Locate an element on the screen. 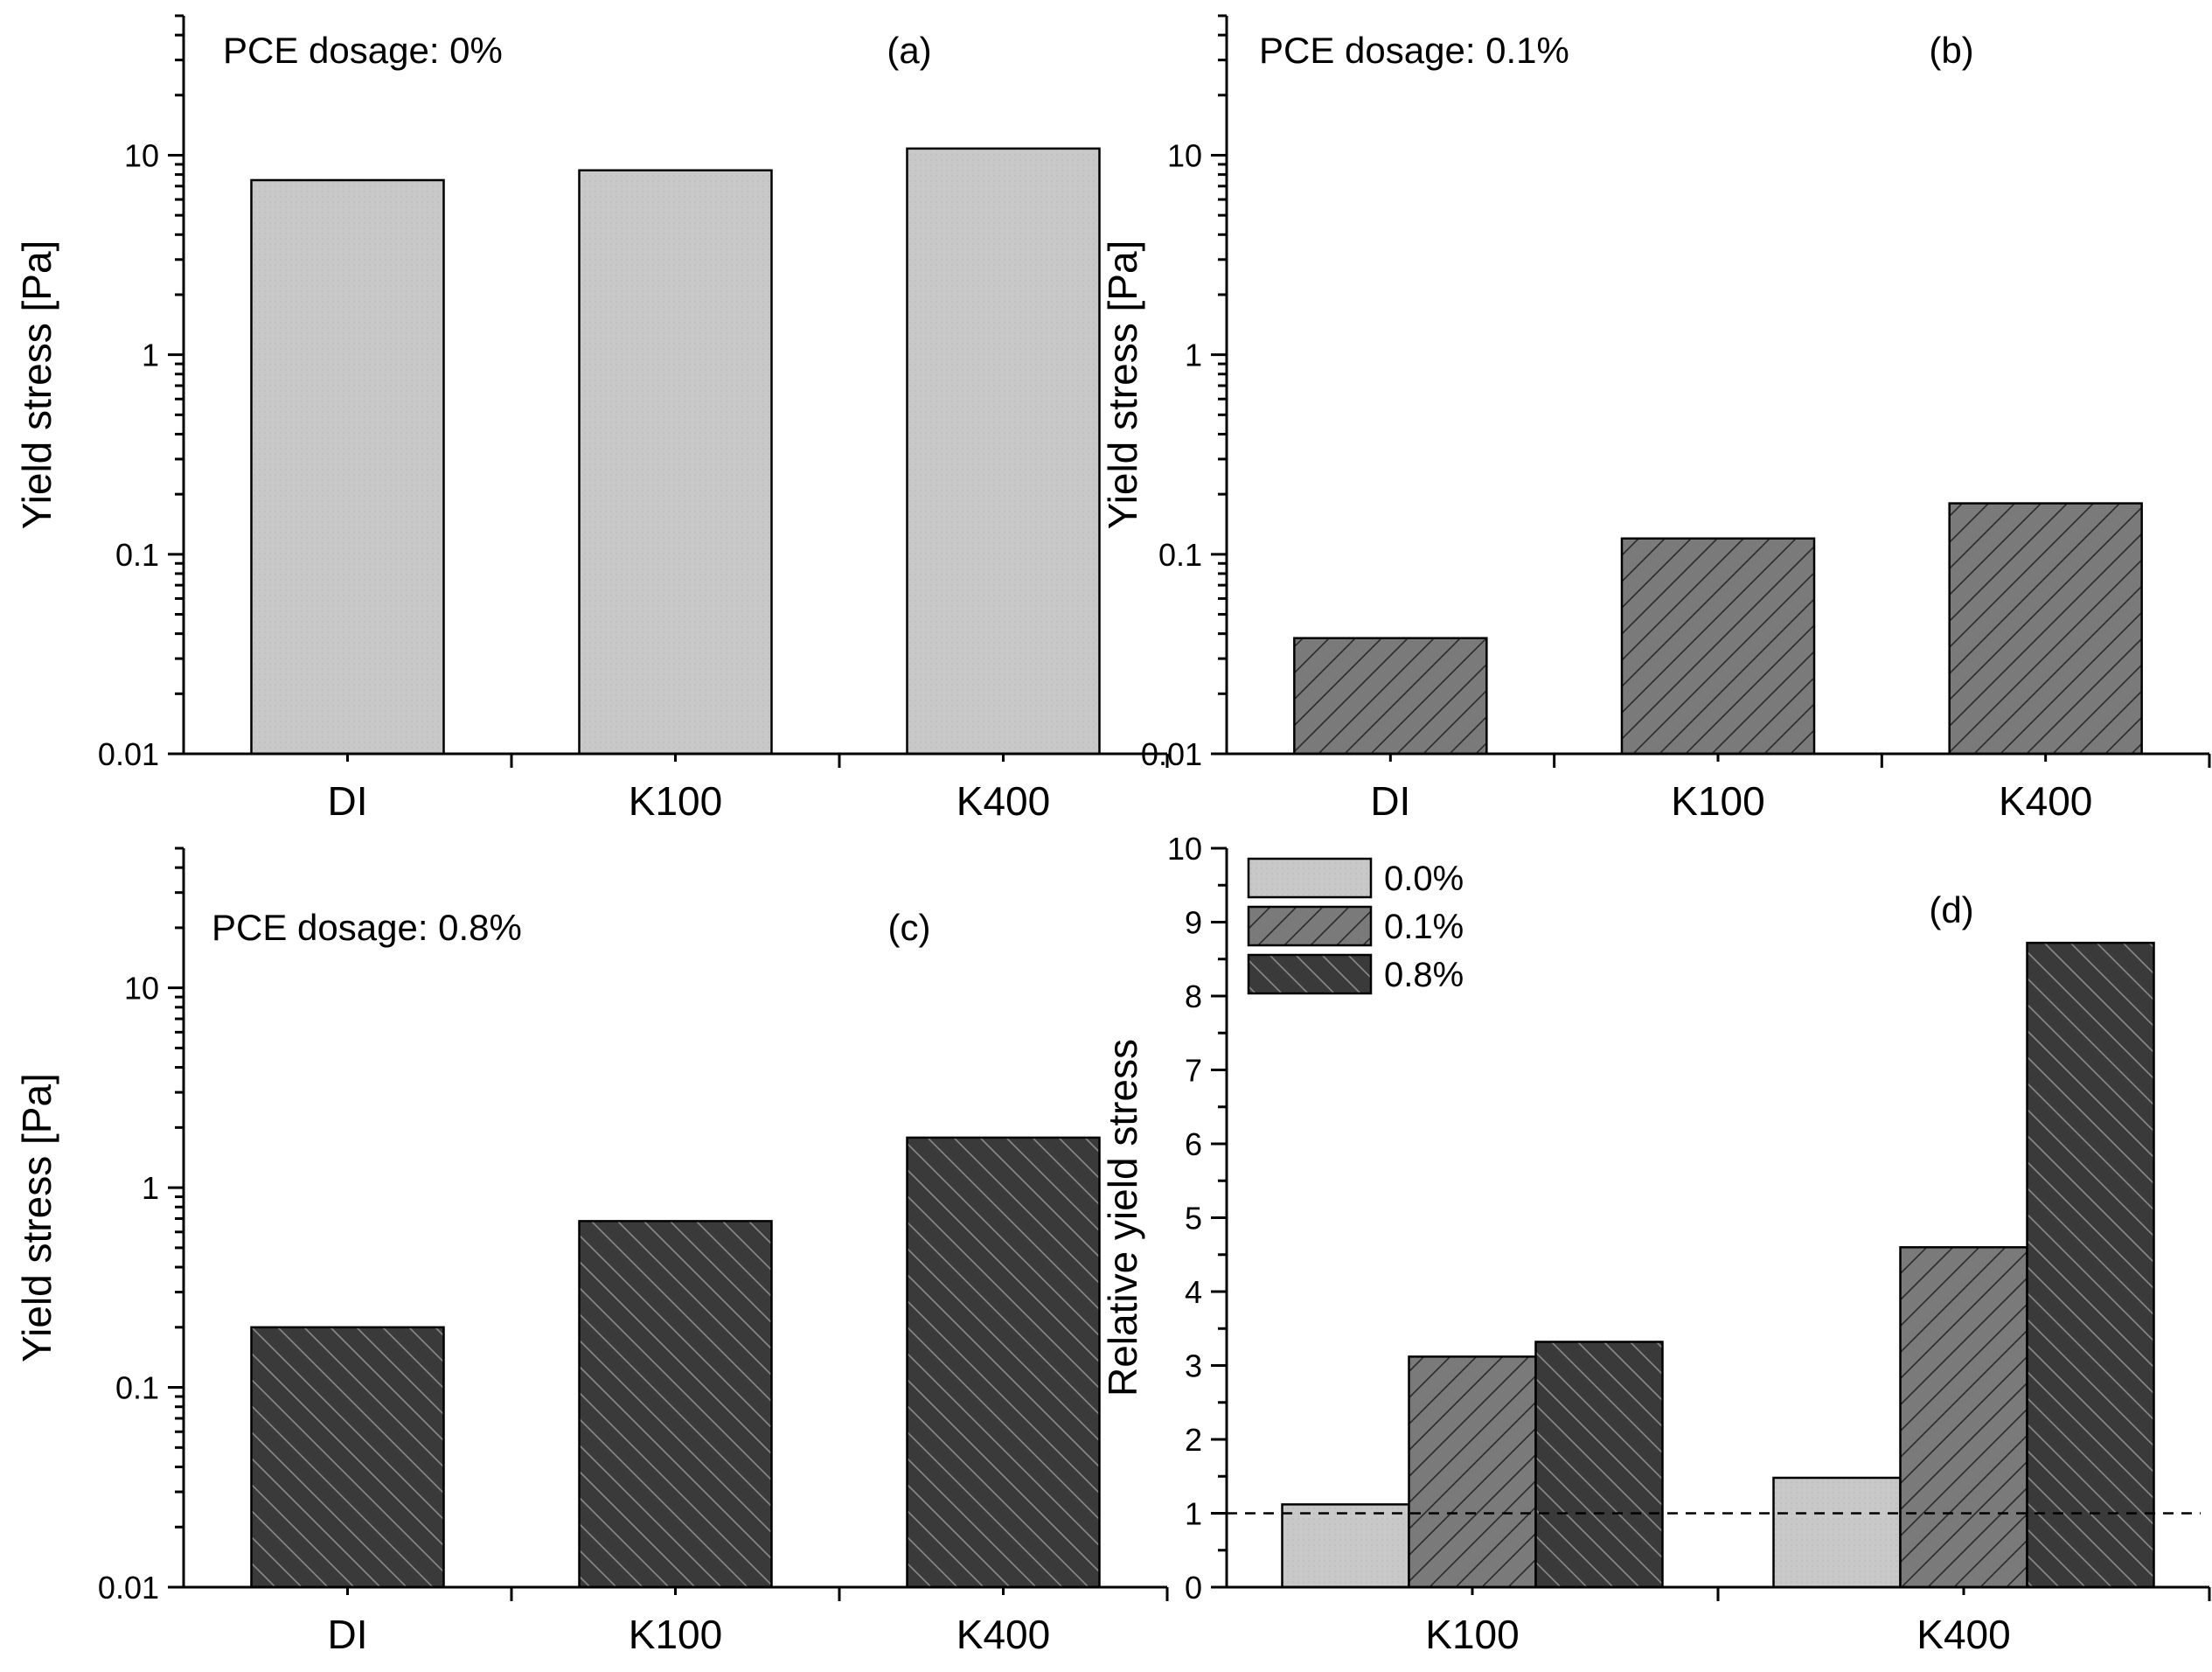 The image size is (2212, 1672). dosage-annotation: PCE dosage: 0.8% is located at coordinates (367, 928).